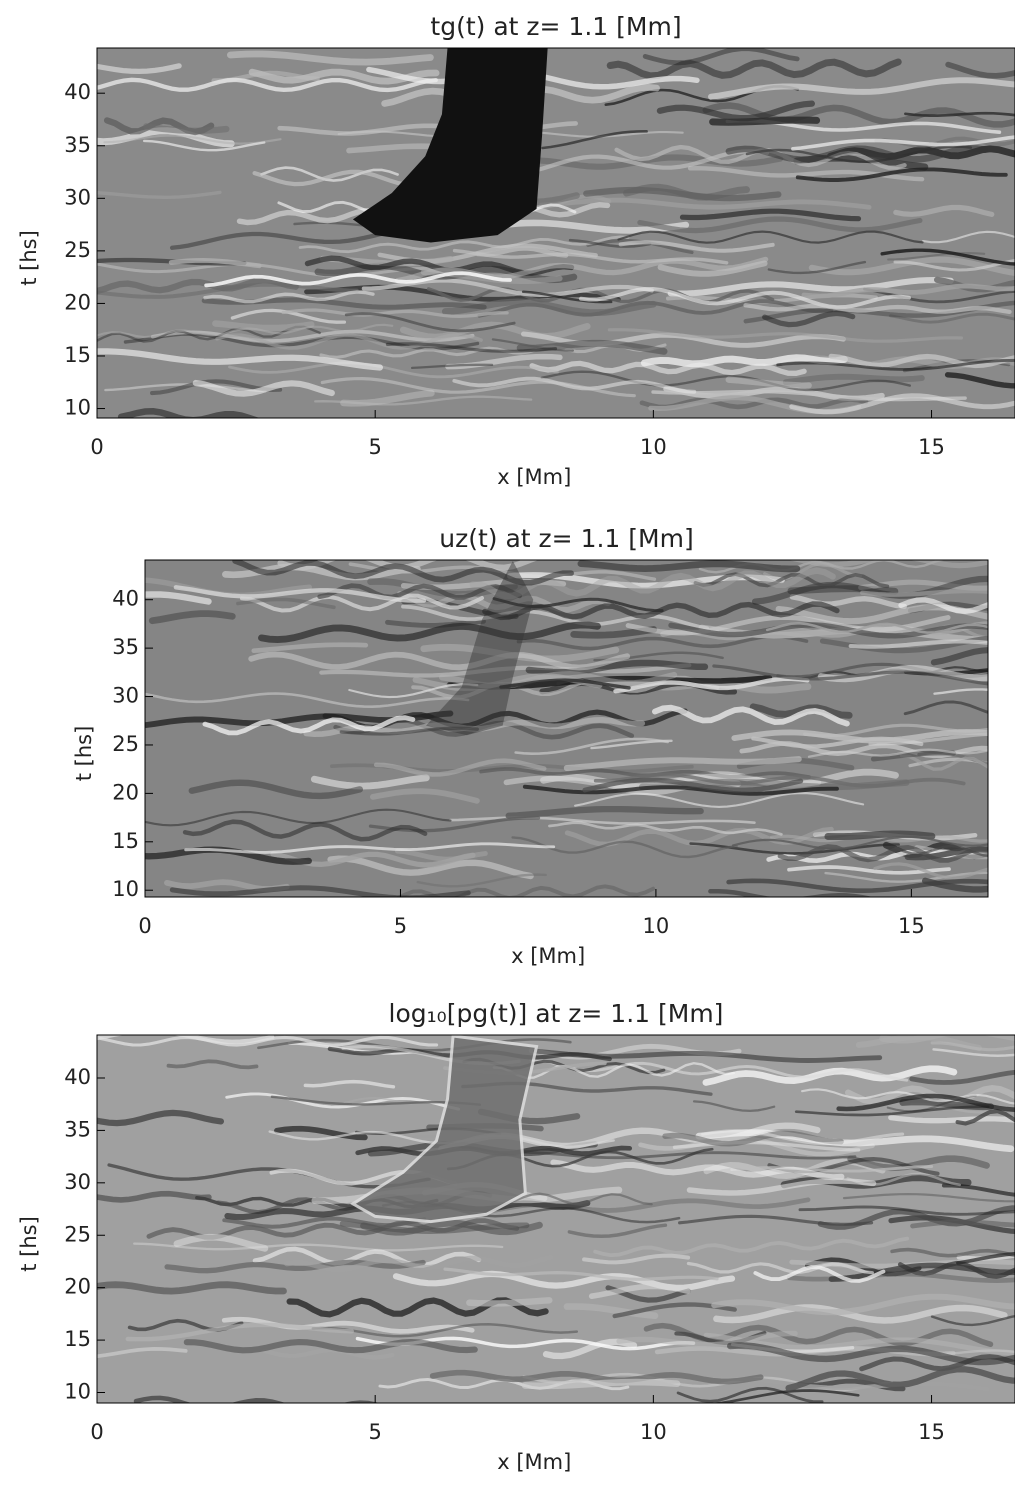  Describe the element at coordinates (556, 1013) in the screenshot. I see `panel-title: log₁₀[pg(t)] at z= 1.1 [Mm]` at that location.